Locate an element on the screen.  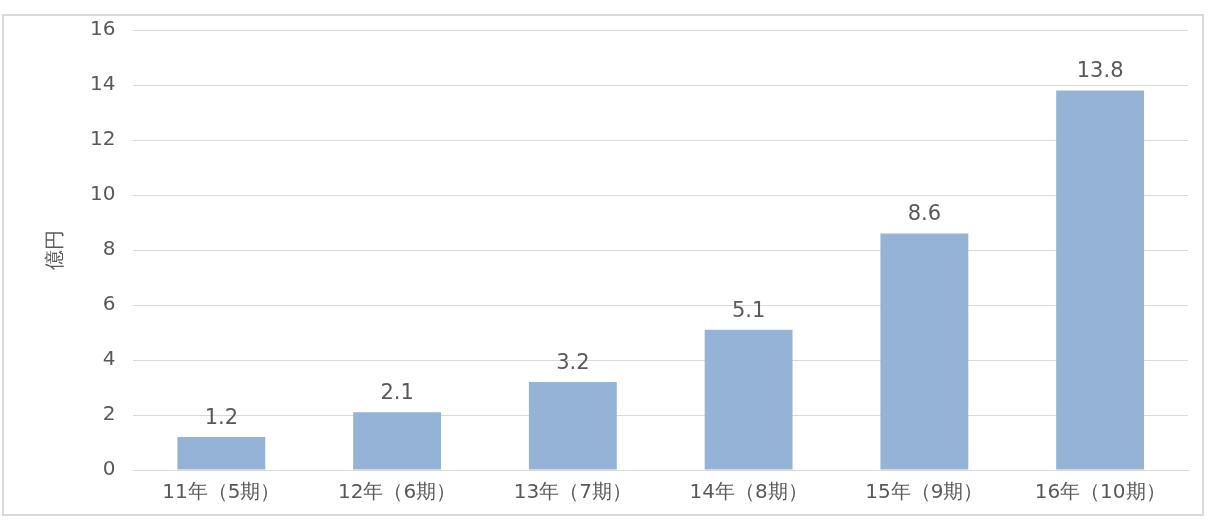
y-tick-label: 6 is located at coordinates (109, 303).